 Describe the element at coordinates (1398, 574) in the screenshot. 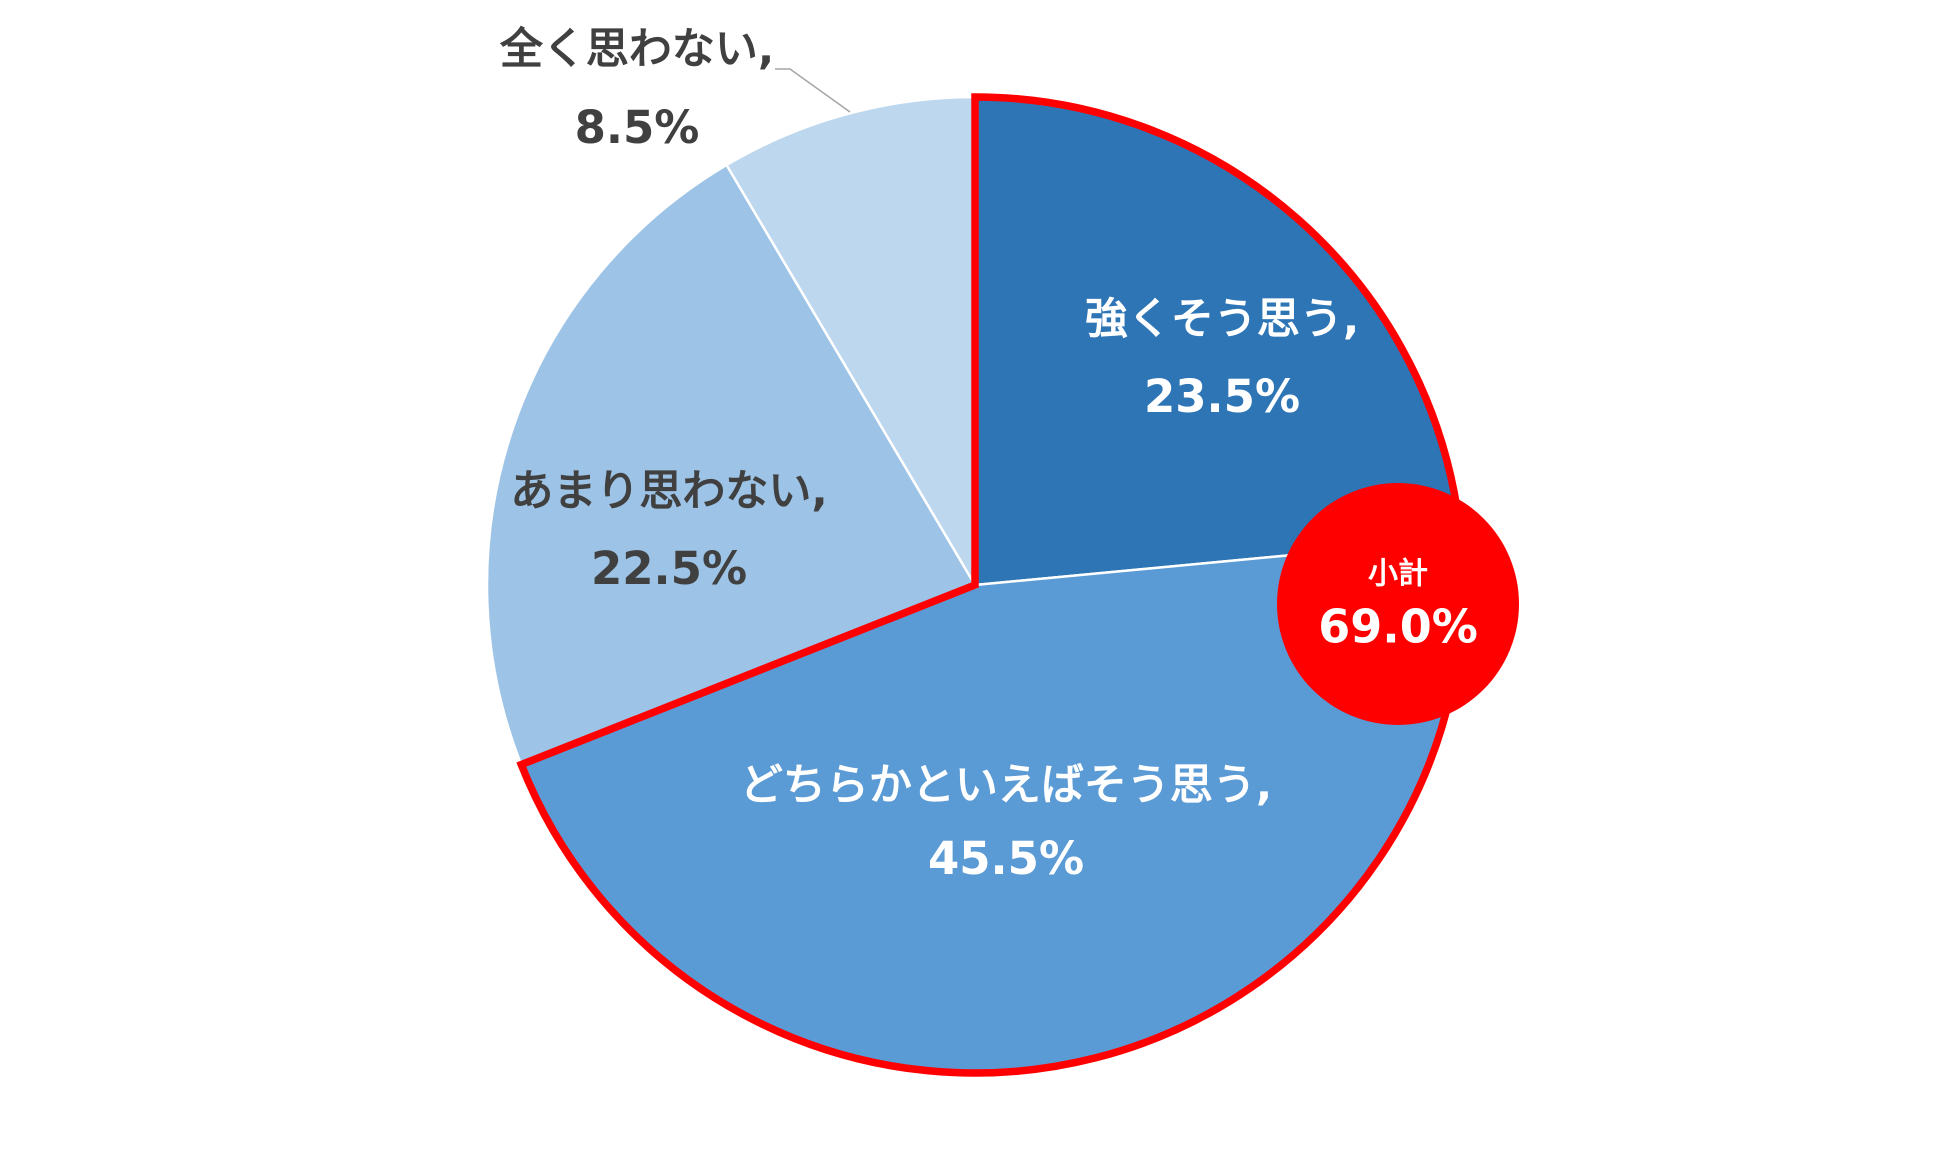

I see `subtotal-label: 小計` at that location.